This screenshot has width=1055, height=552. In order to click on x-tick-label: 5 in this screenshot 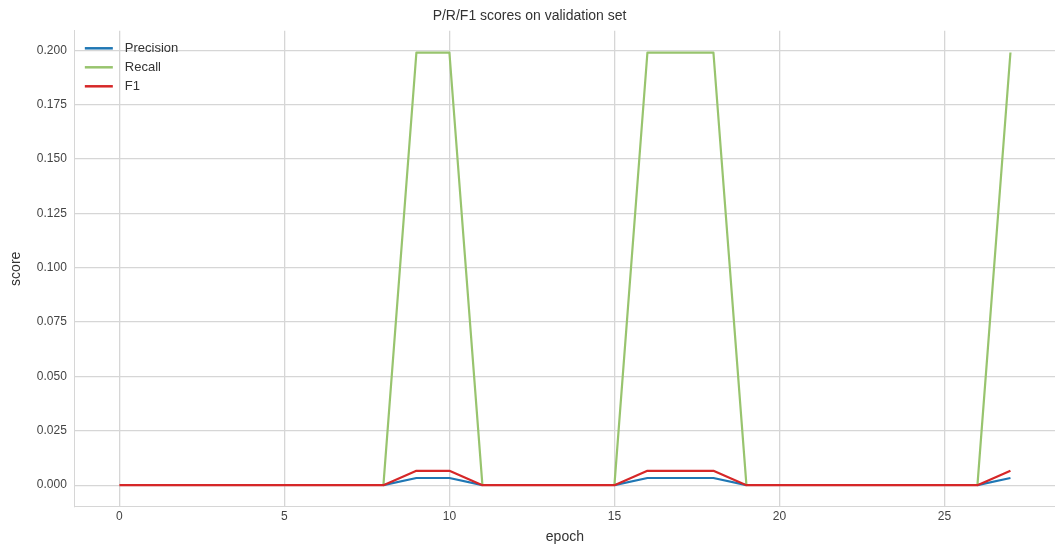, I will do `click(285, 516)`.